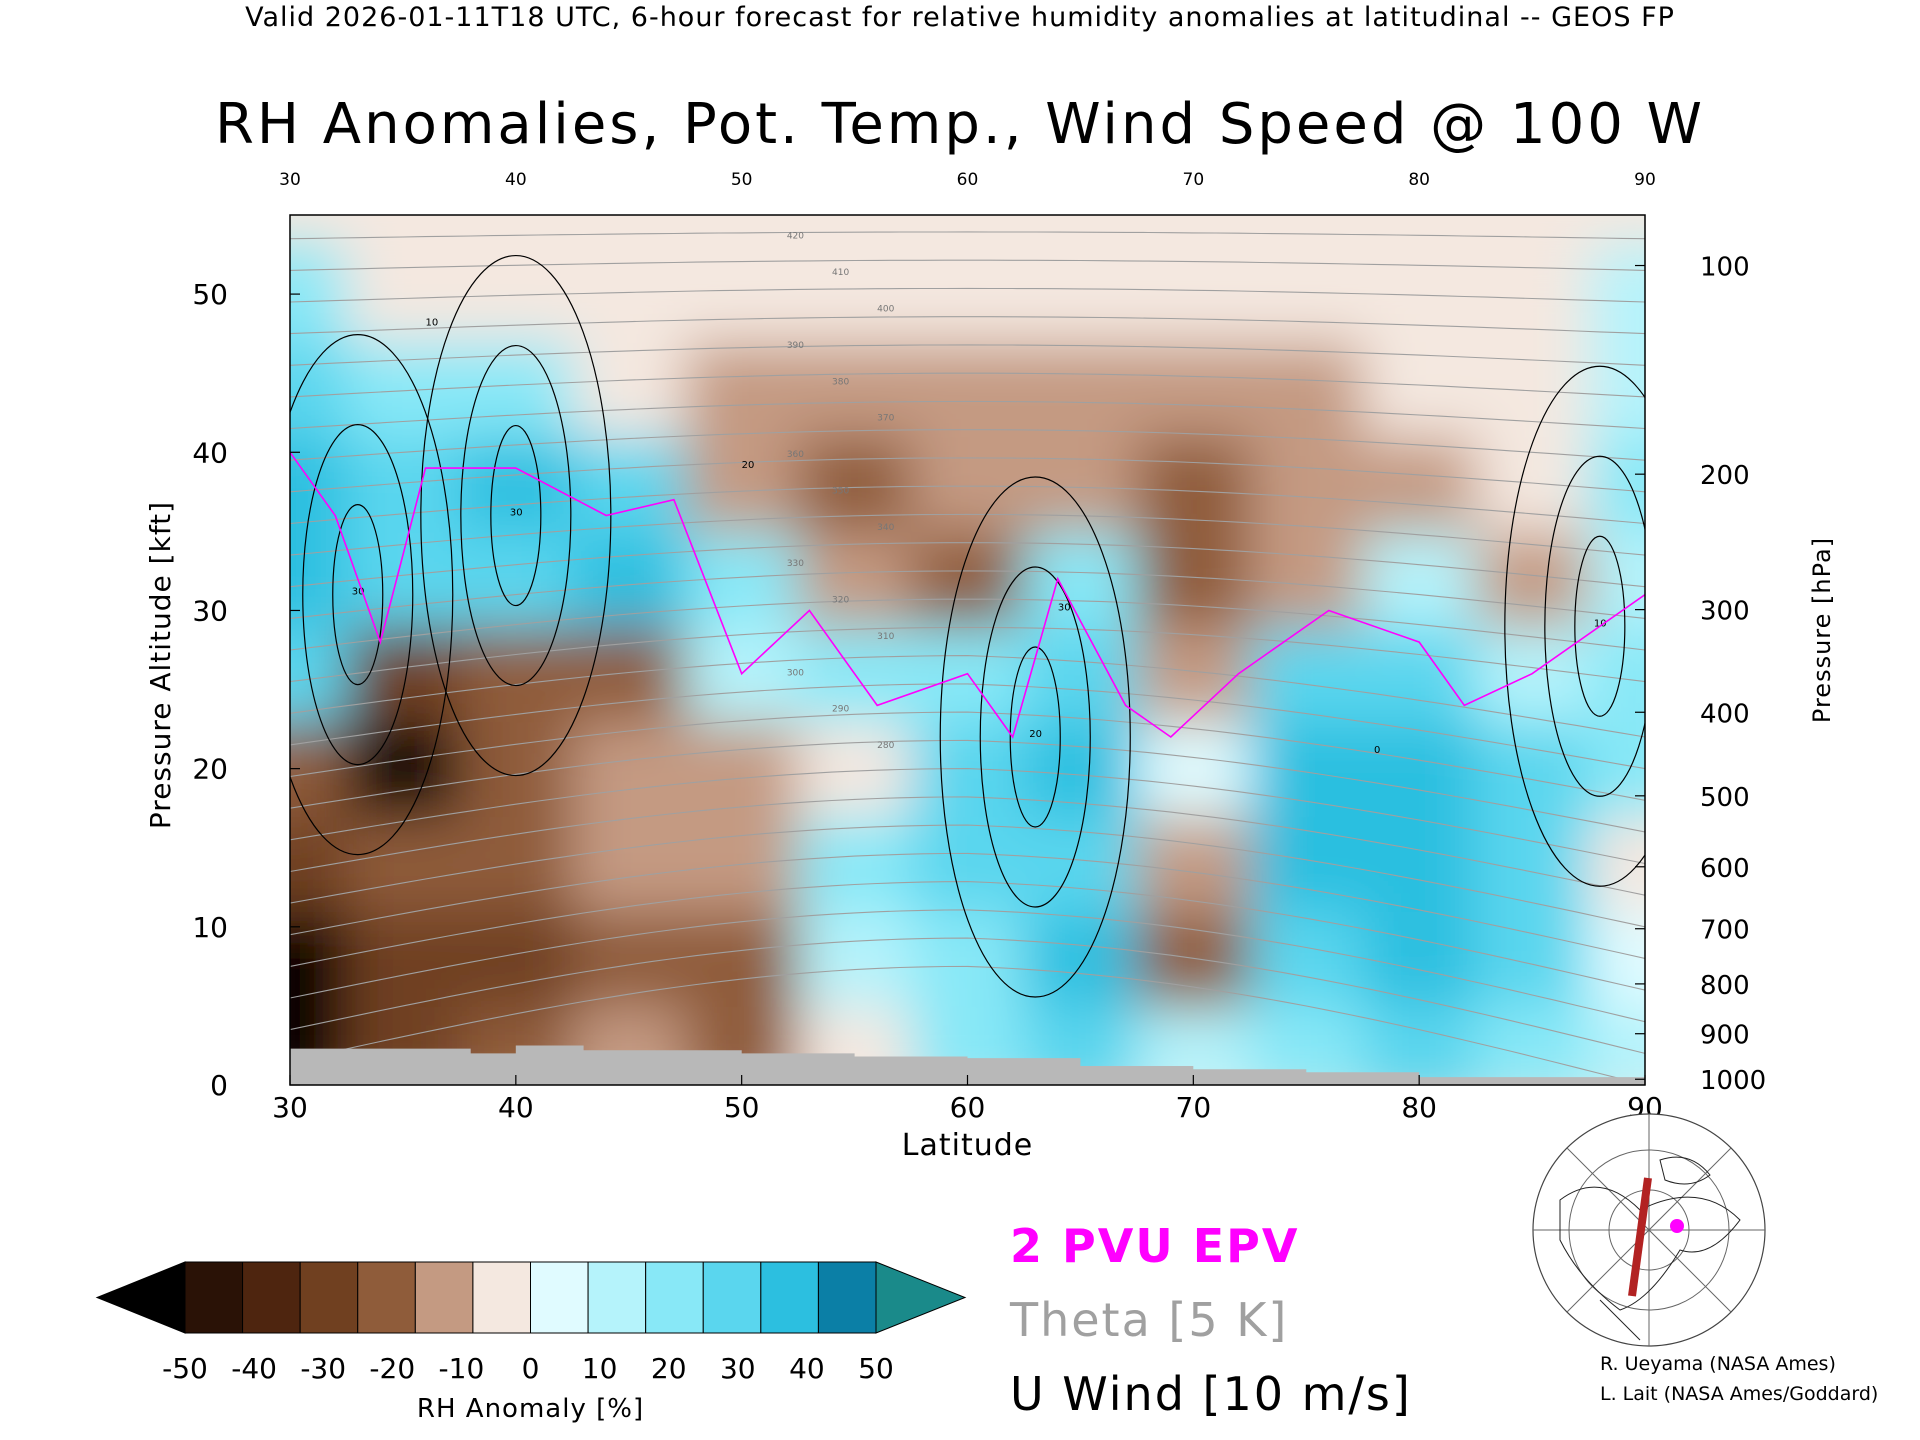 The width and height of the screenshot is (1920, 1440). Describe the element at coordinates (210, 452) in the screenshot. I see `y-tick-label: 40` at that location.